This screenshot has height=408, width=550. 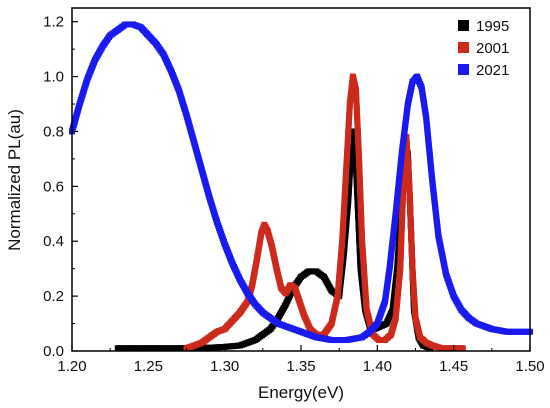 I want to click on y-tick-label: 0.6, so click(x=53, y=186).